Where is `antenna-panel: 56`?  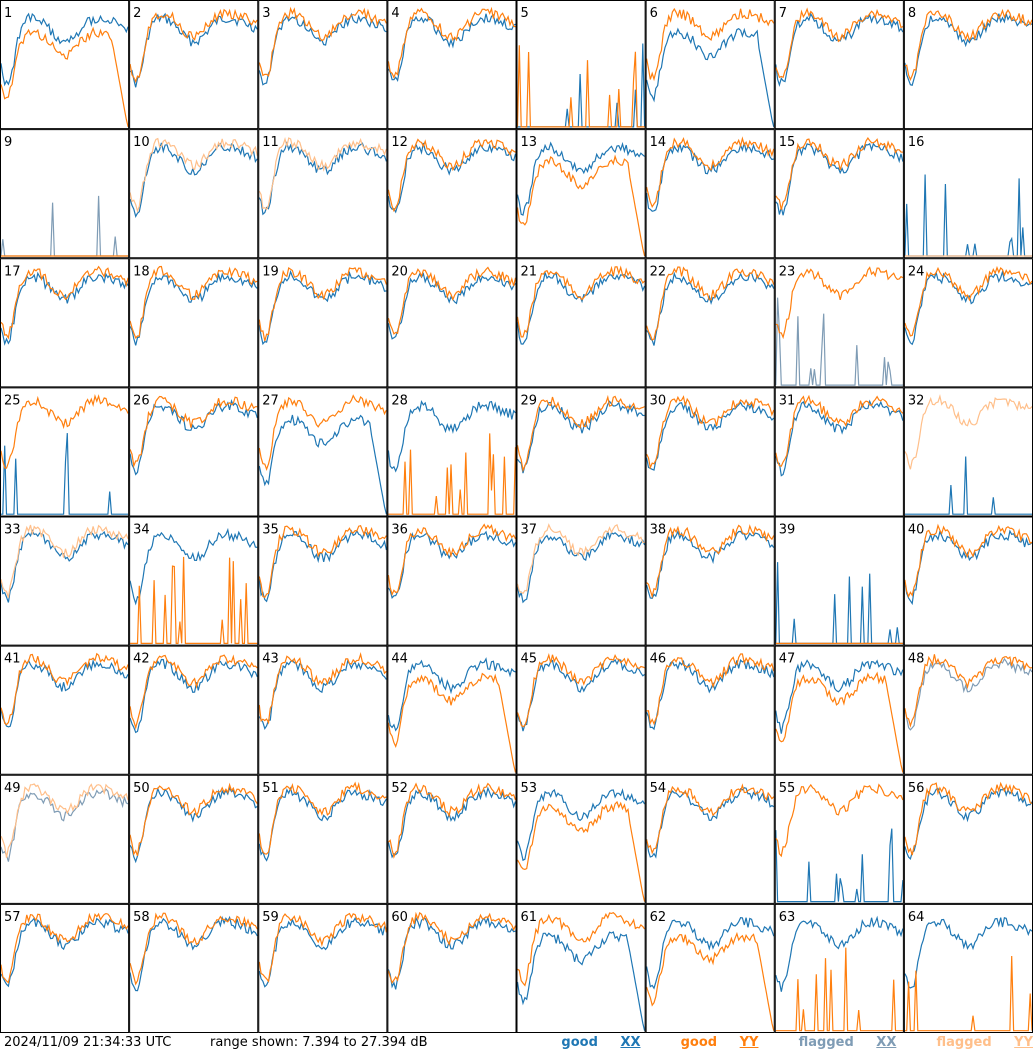 antenna-panel: 56 is located at coordinates (968, 839).